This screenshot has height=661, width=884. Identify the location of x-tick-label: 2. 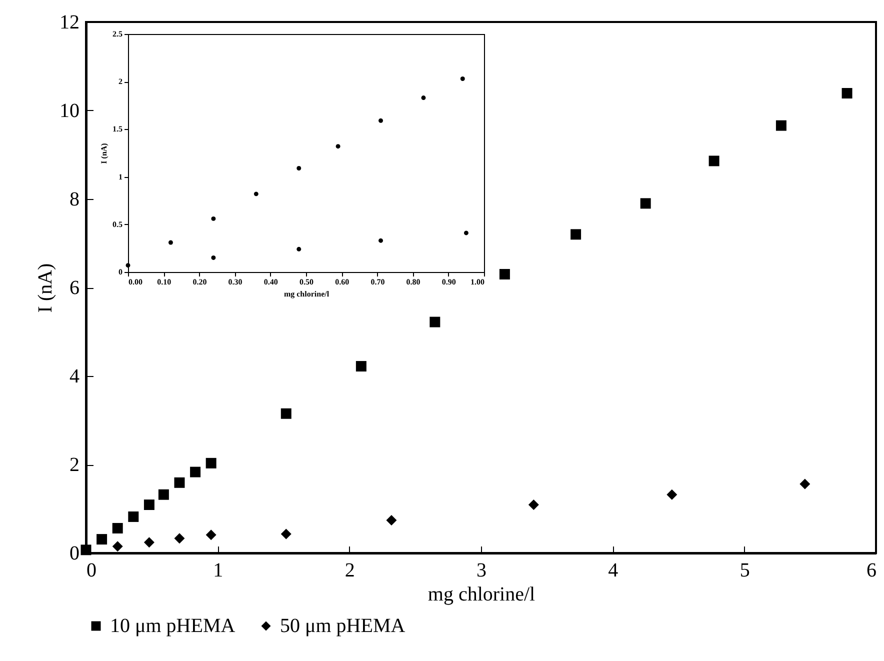
(349, 571).